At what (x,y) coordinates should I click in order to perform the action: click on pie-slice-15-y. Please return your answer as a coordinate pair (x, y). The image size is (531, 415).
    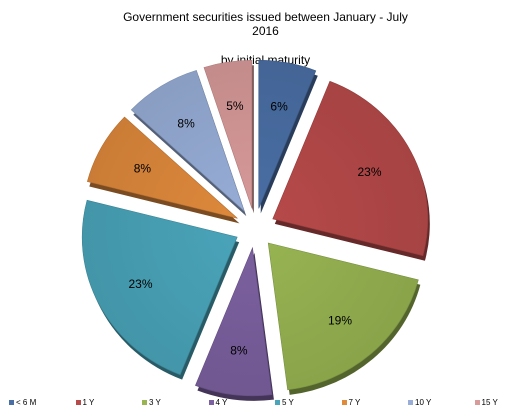
    Looking at the image, I should click on (228, 134).